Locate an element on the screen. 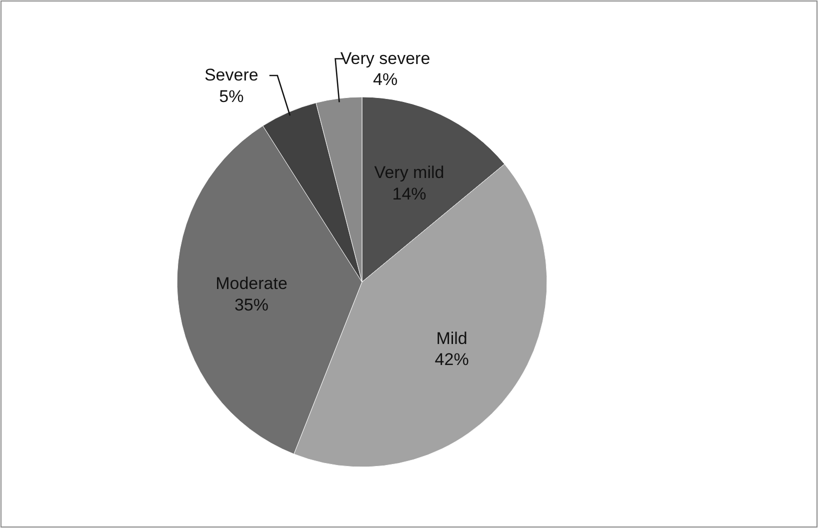 The image size is (818, 528). data-label: 35% is located at coordinates (251, 304).